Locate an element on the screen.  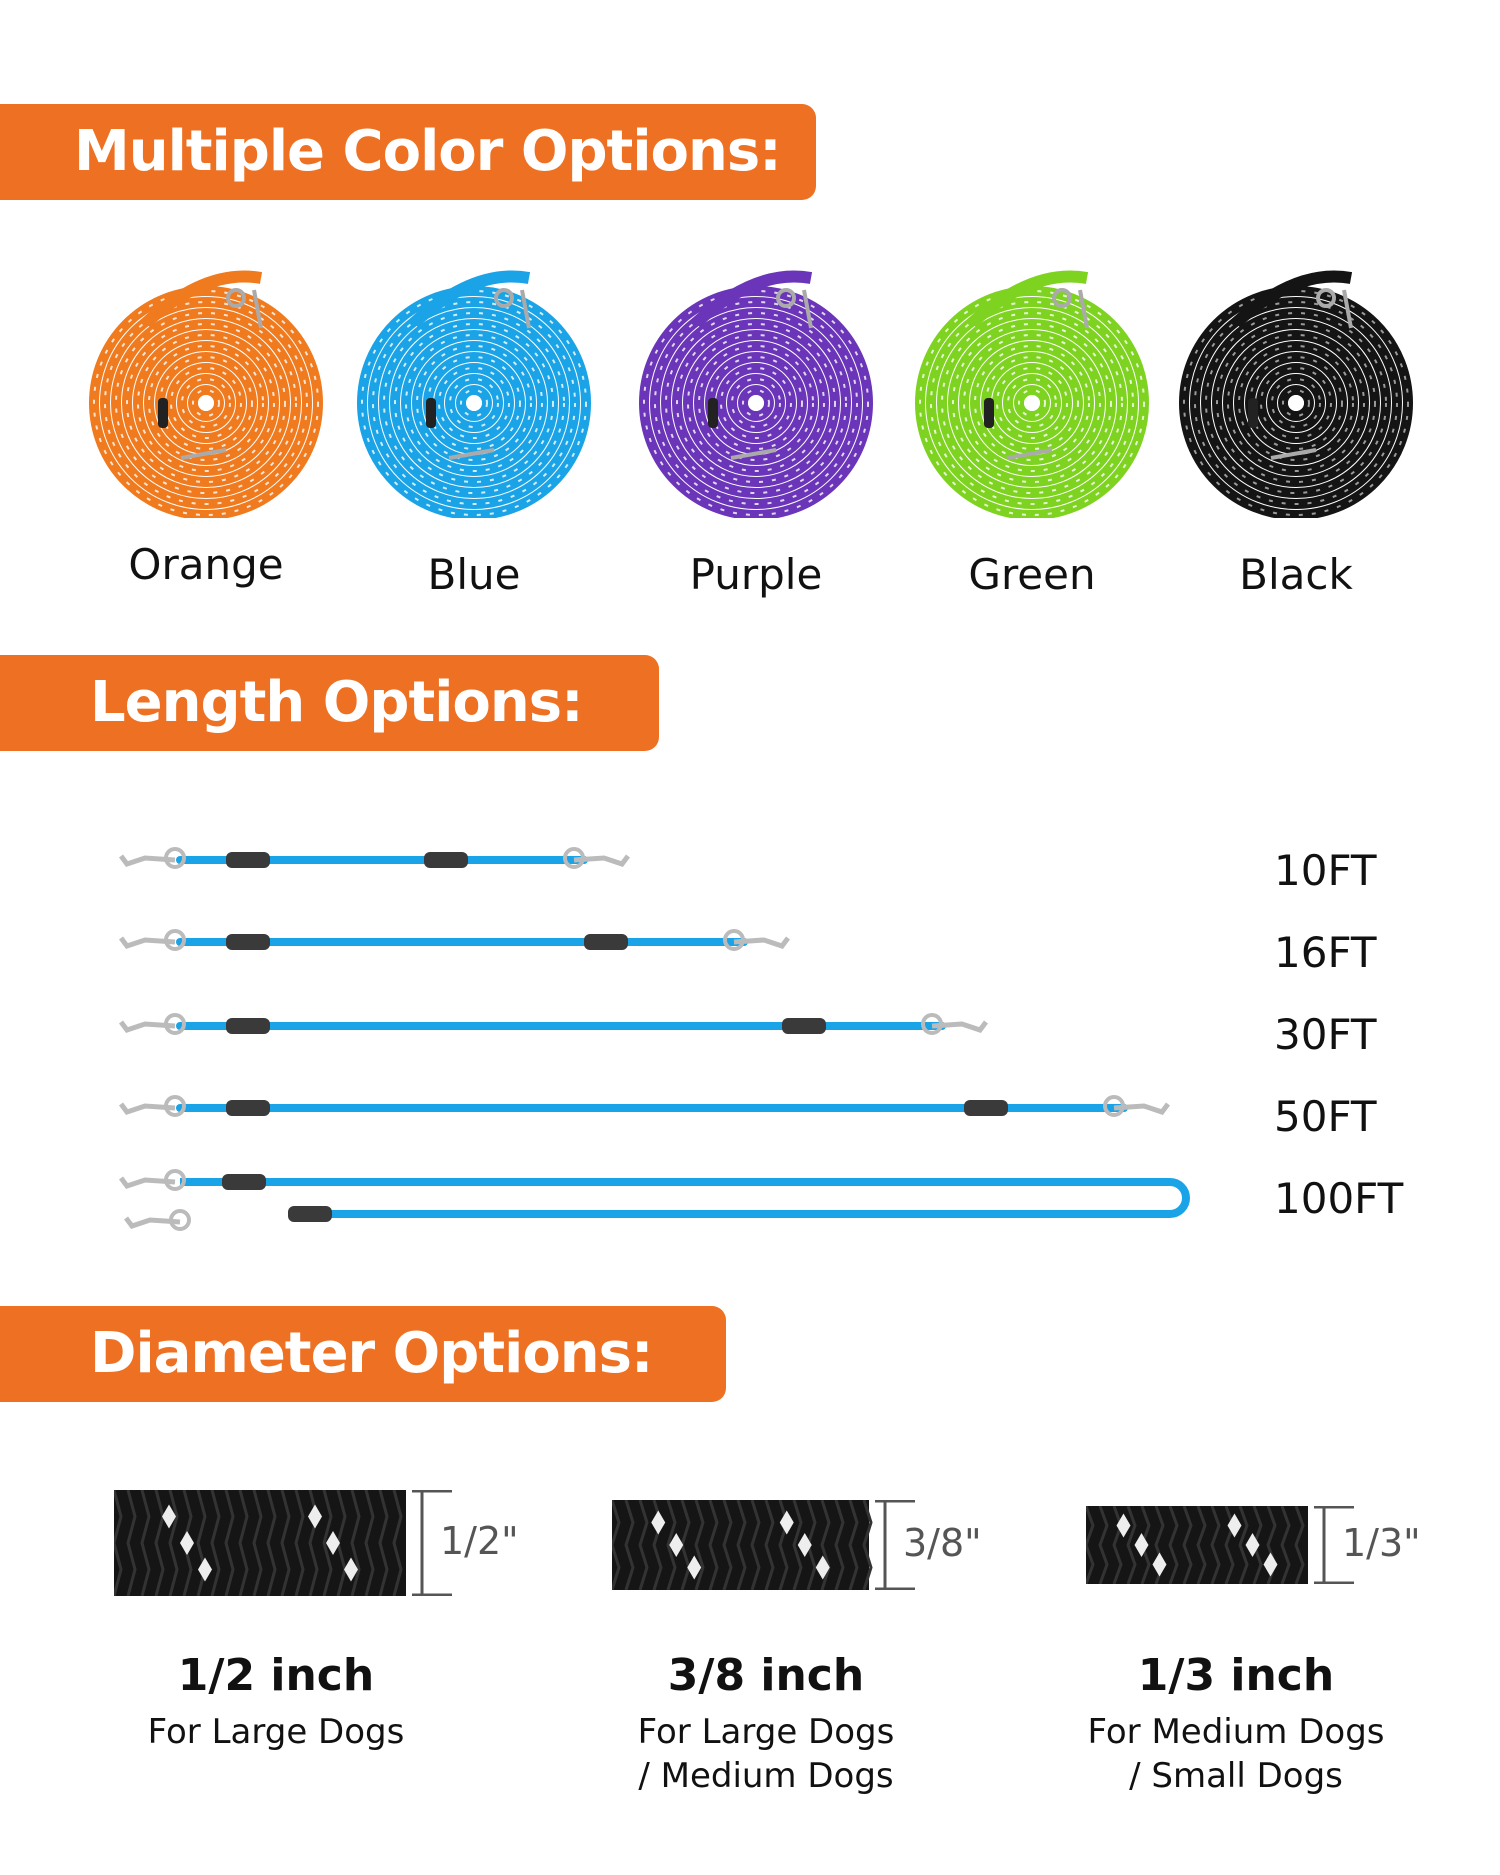
leash-length-diagram is located at coordinates (654, 1039).